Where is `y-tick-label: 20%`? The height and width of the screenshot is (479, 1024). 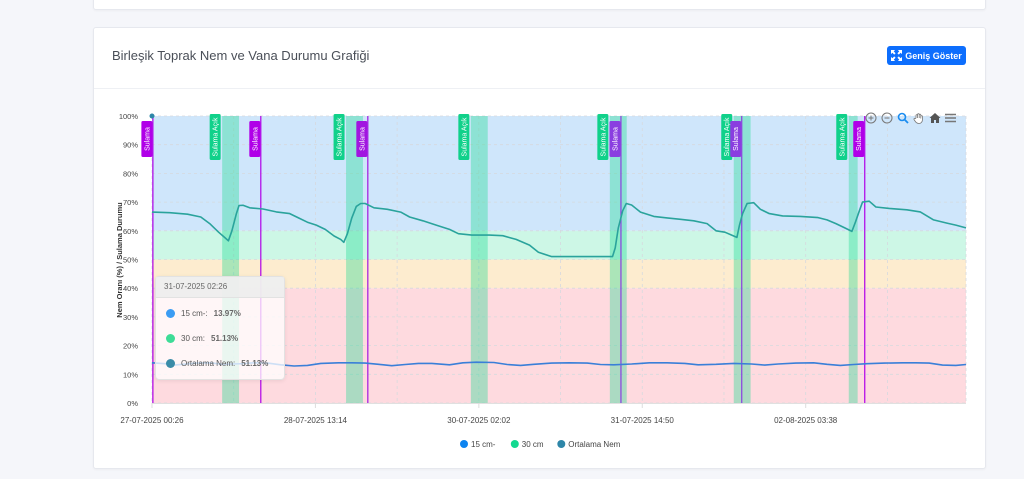
y-tick-label: 20% is located at coordinates (130, 346).